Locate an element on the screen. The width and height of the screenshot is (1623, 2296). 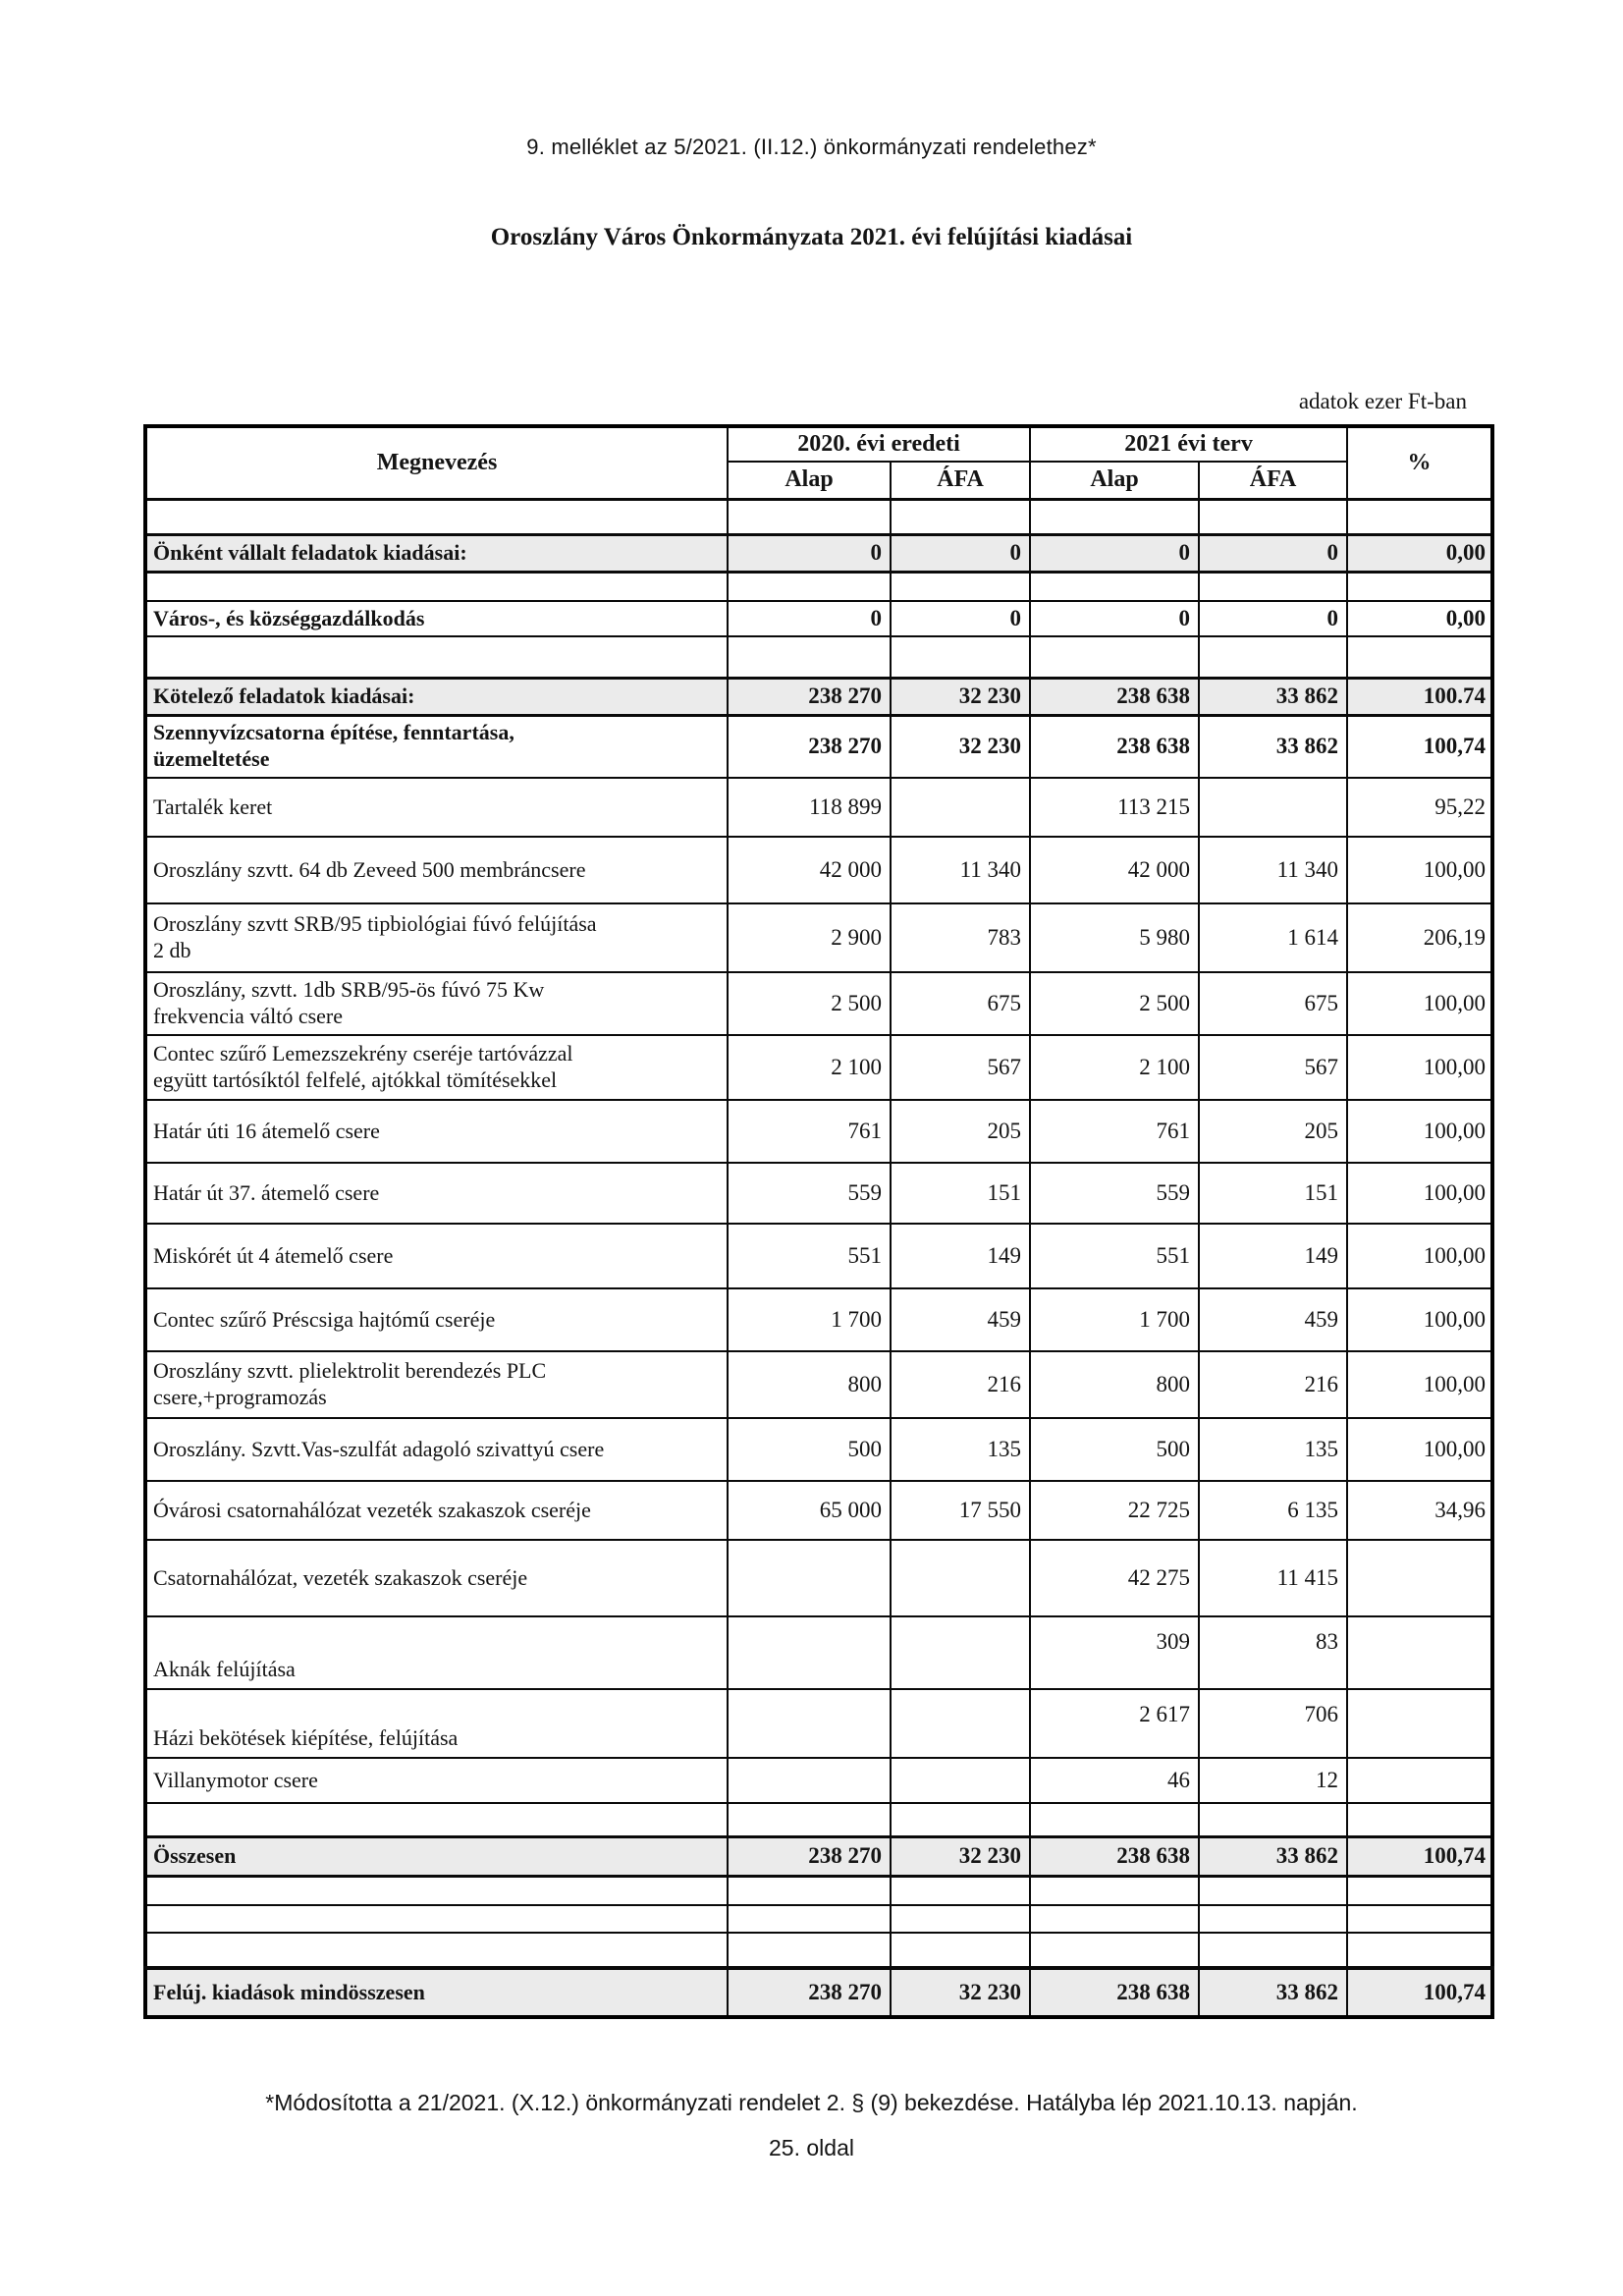
cell-2021-afa: 12 is located at coordinates (1273, 1780).